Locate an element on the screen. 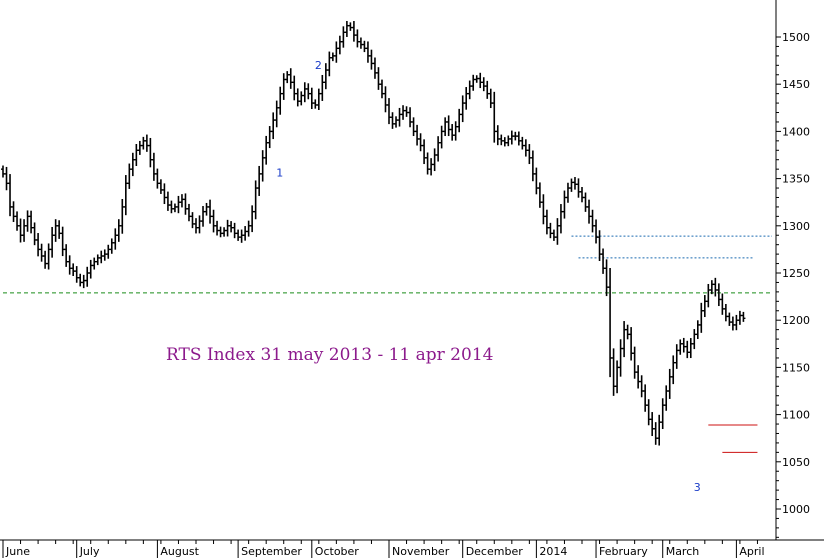  y-tick-label: 1150 is located at coordinates (796, 367).